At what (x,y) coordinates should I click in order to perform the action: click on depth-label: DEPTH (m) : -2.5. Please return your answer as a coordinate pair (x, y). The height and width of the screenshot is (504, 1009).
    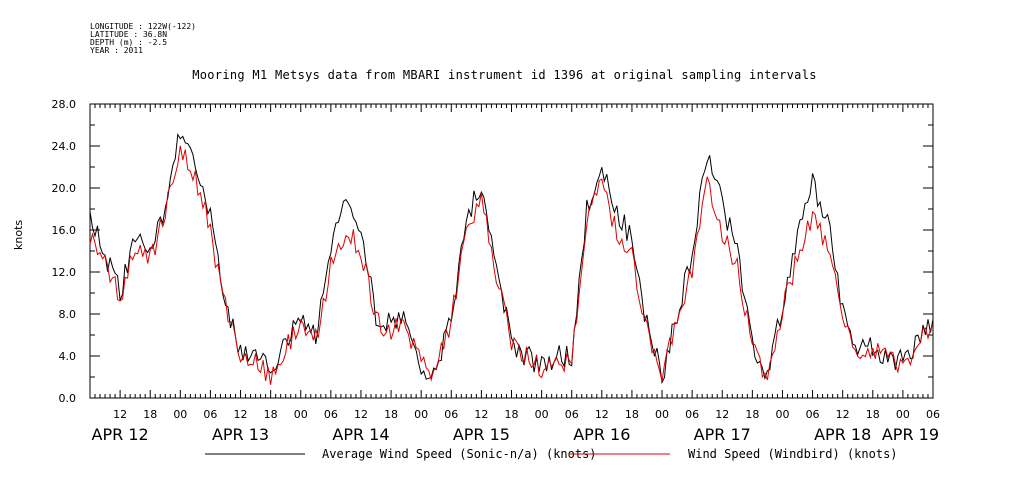
    Looking at the image, I should click on (129, 42).